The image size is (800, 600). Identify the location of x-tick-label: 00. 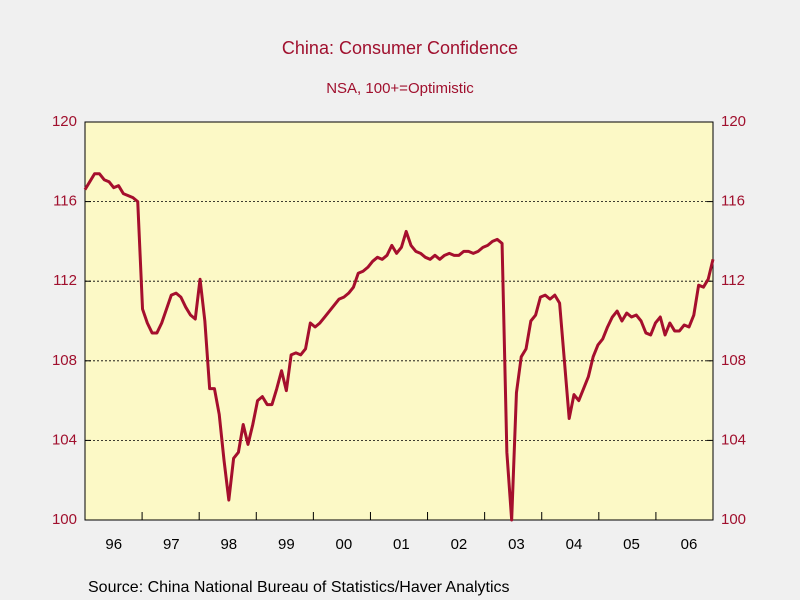
(344, 544).